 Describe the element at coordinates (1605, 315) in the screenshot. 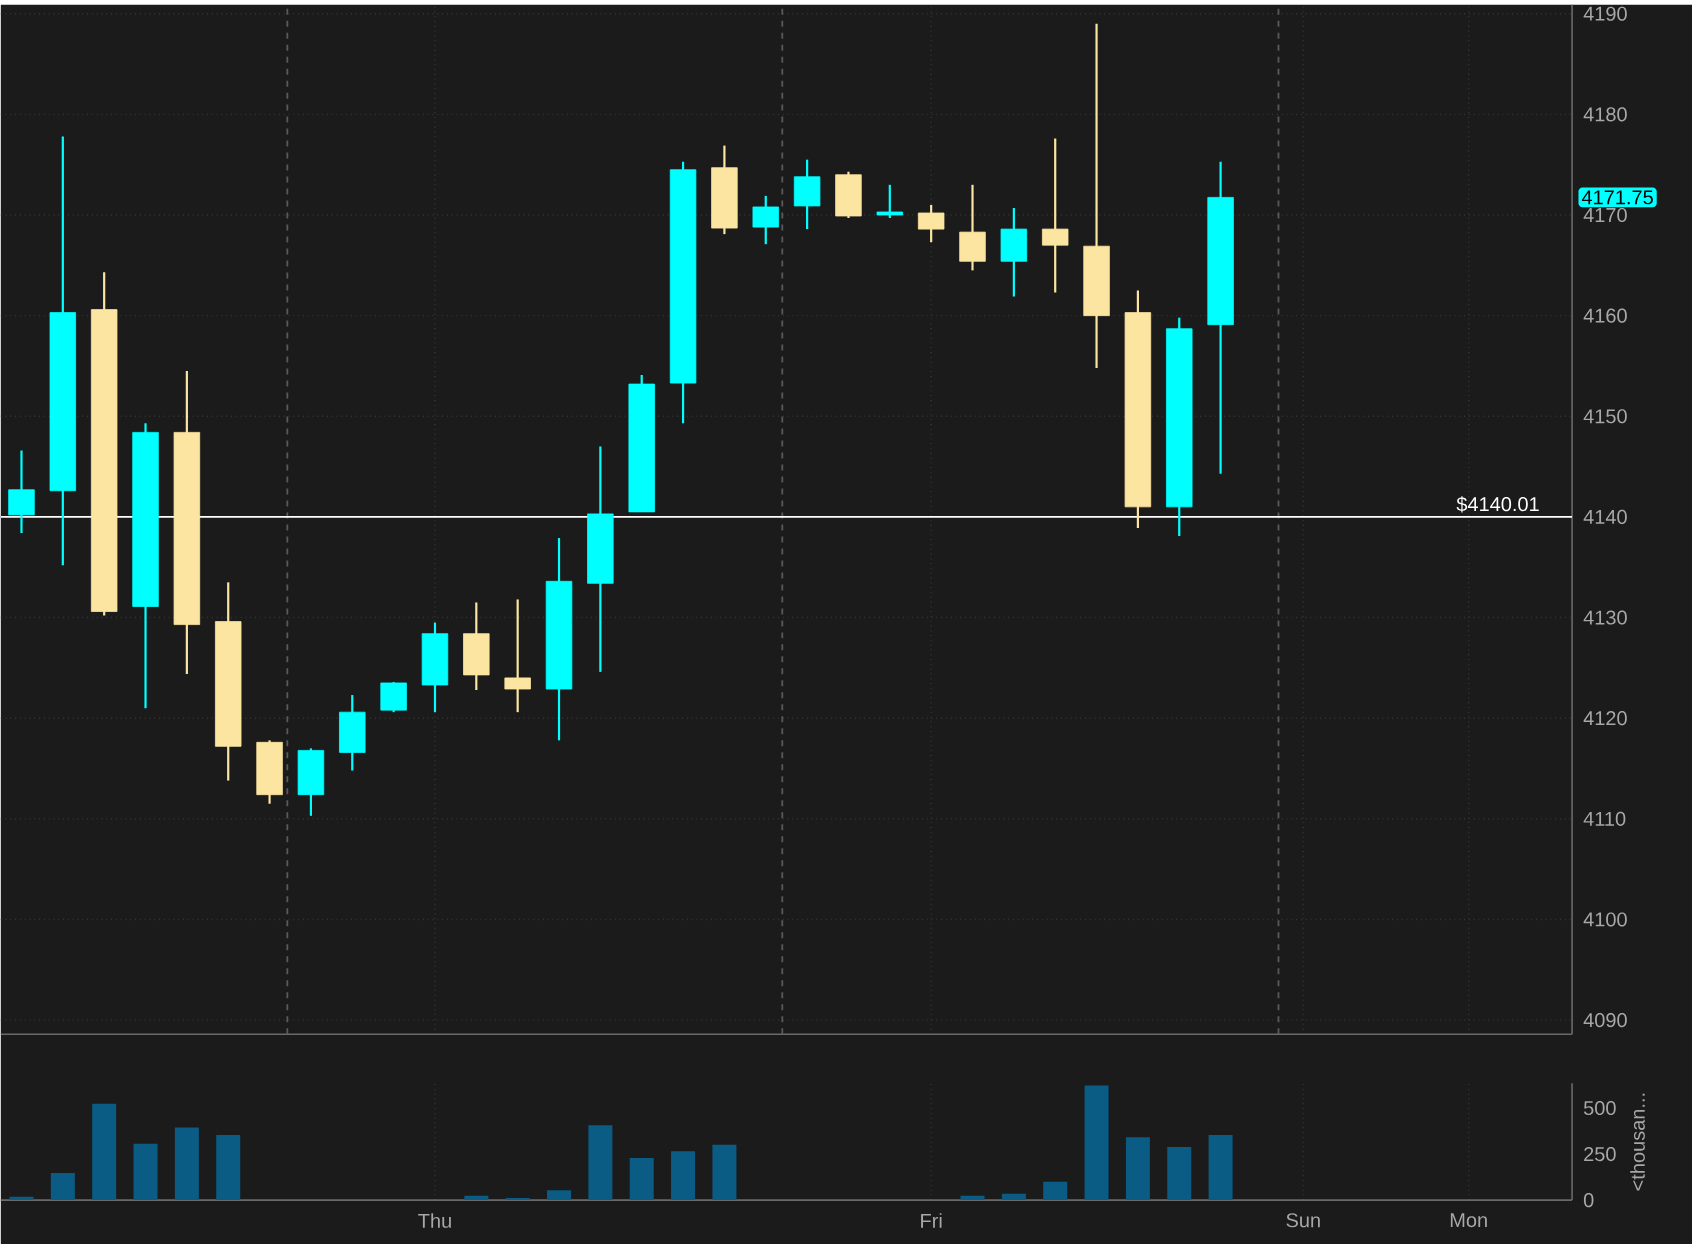

I see `y-tick-label: 4160` at that location.